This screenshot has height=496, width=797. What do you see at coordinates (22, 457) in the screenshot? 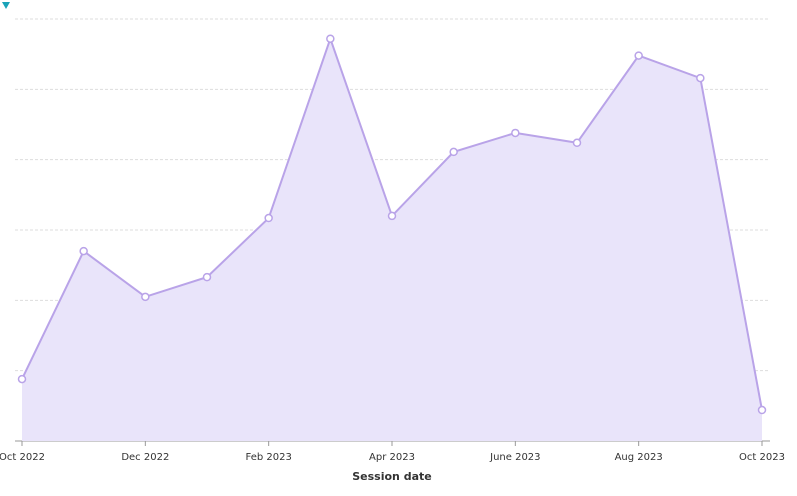
I see `x-tick-label: Oct 2022` at bounding box center [22, 457].